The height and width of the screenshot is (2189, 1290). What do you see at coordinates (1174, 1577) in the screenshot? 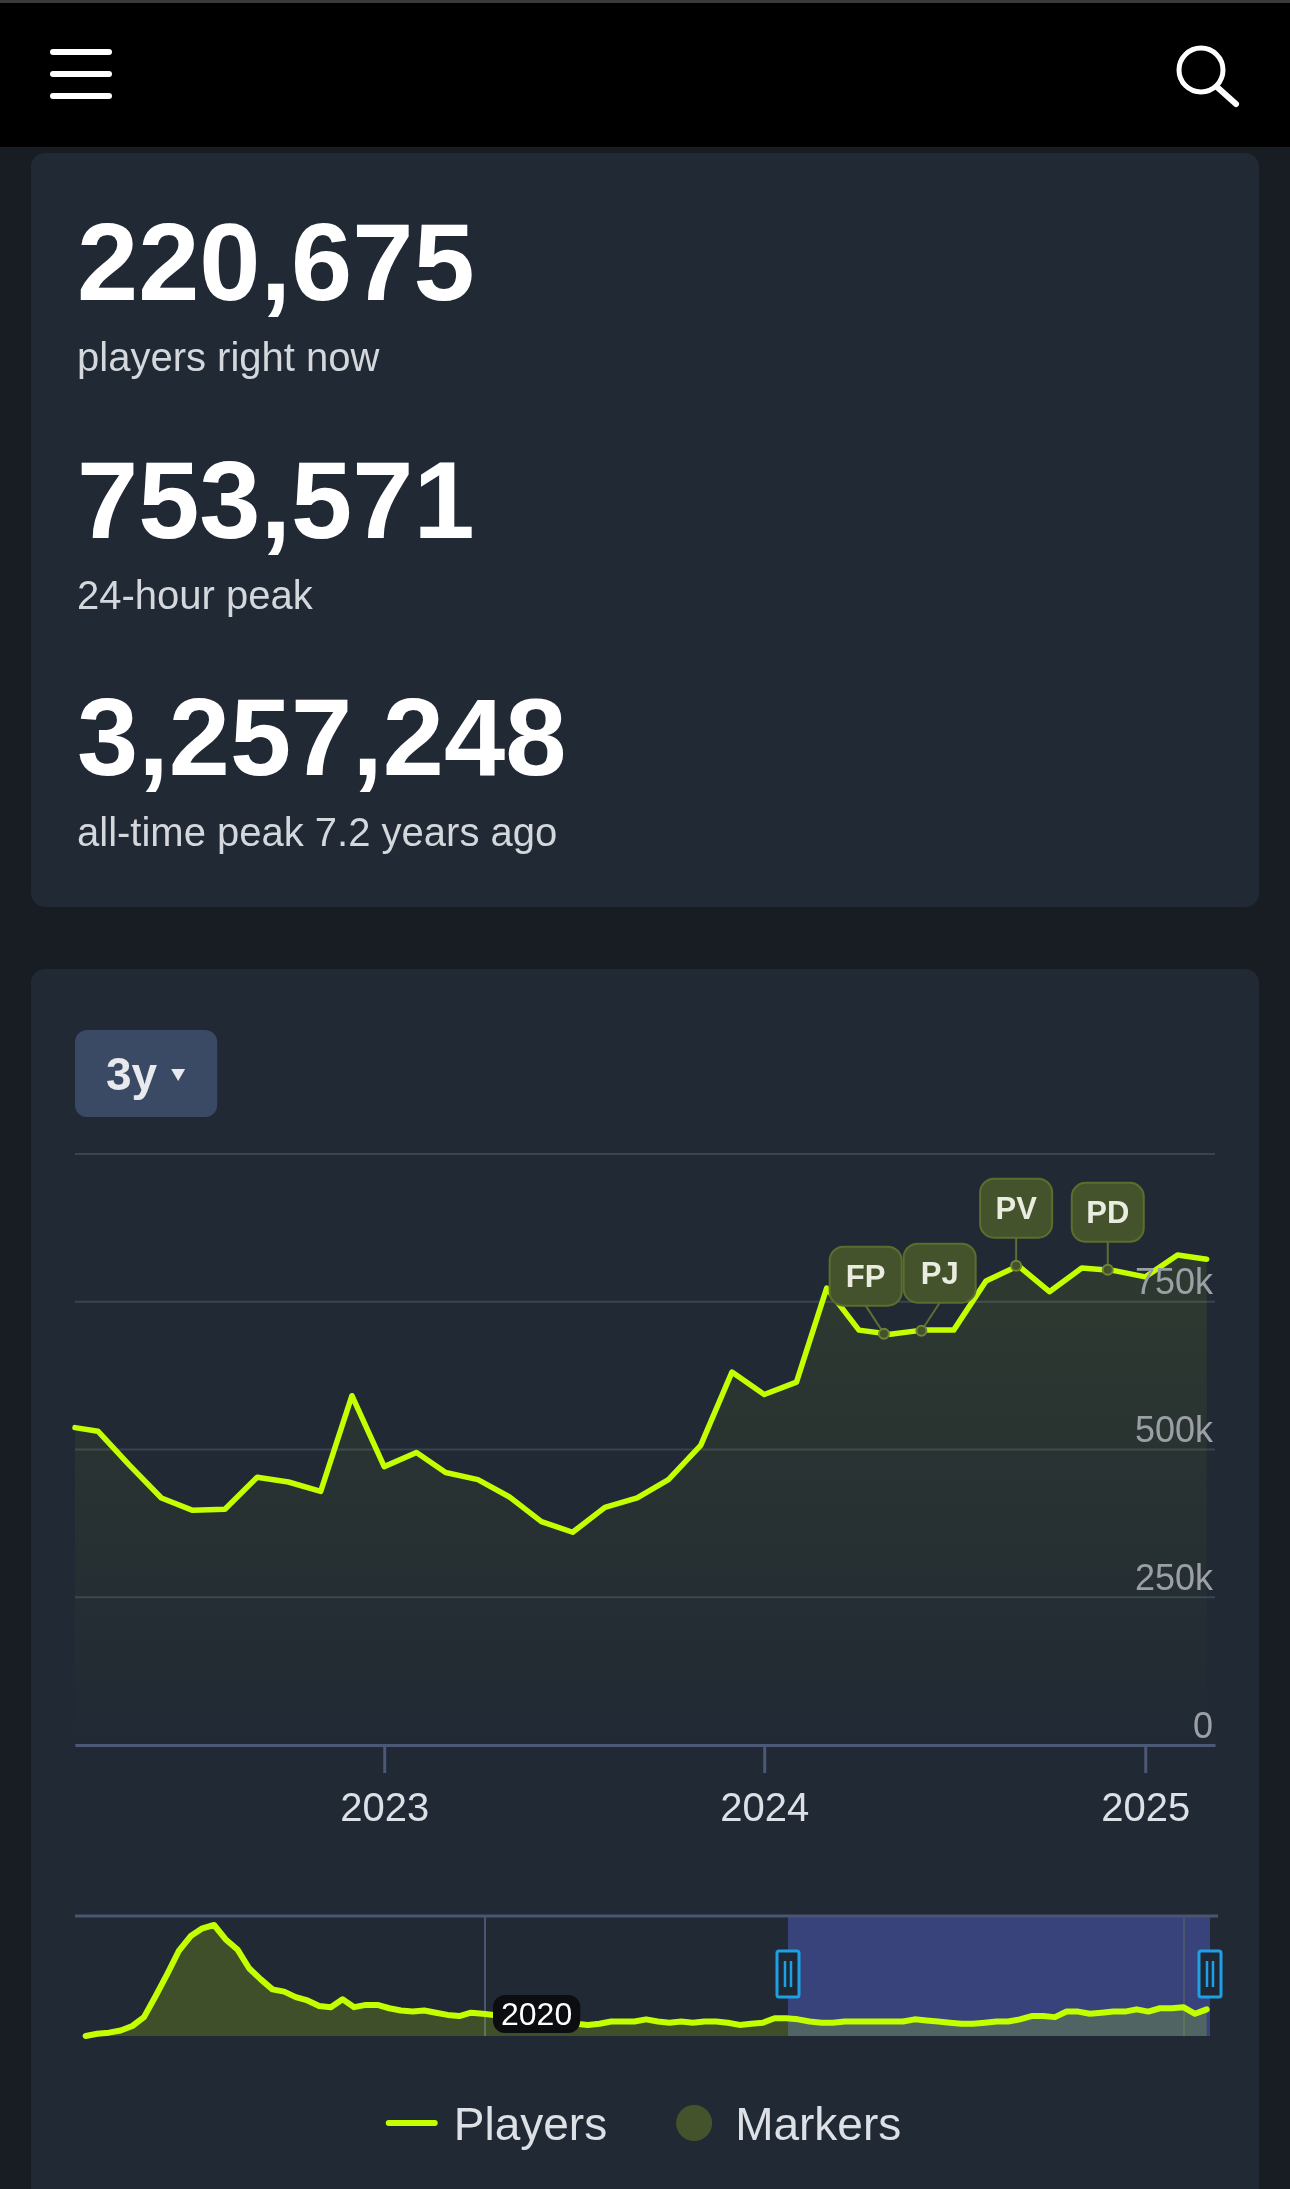
I see `y-tick-label: 250k` at bounding box center [1174, 1577].